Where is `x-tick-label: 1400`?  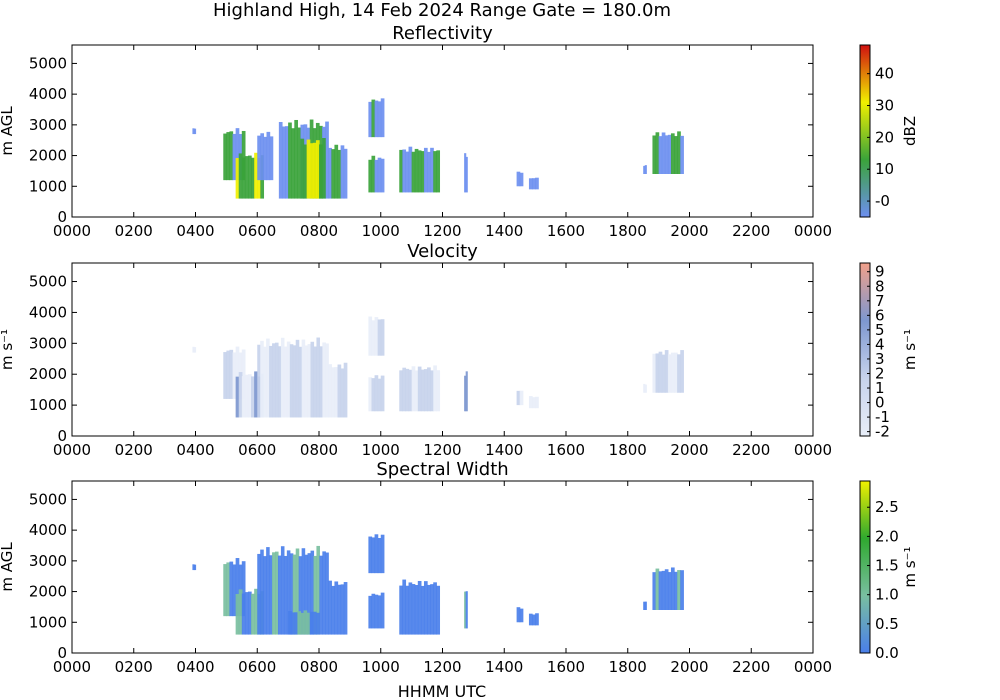 x-tick-label: 1400 is located at coordinates (504, 667).